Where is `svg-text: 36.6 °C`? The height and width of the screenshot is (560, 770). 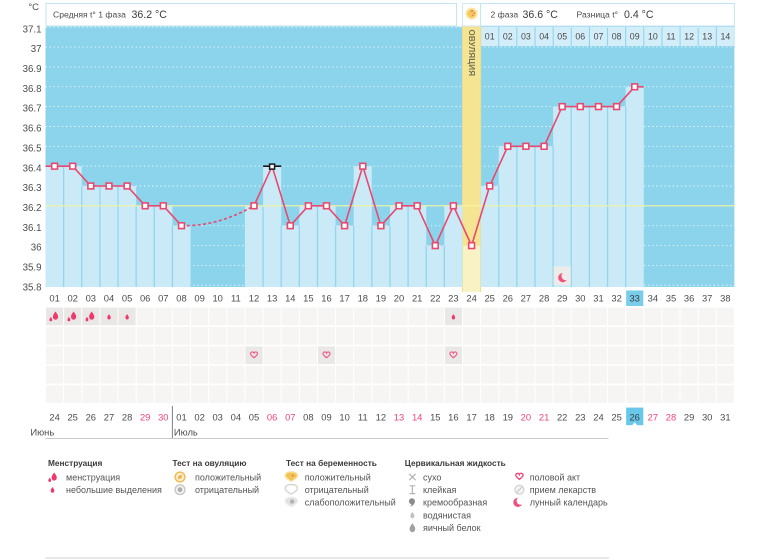 svg-text: 36.6 °C is located at coordinates (541, 15).